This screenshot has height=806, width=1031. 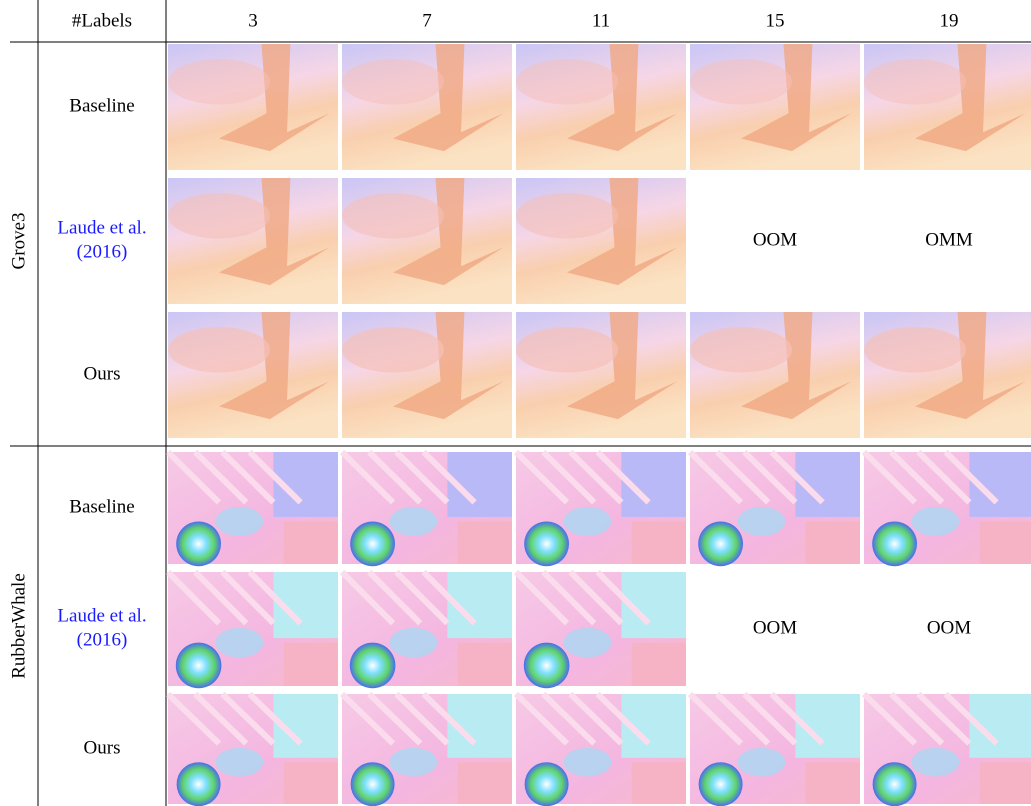 What do you see at coordinates (775, 20) in the screenshot?
I see `column-label: 15` at bounding box center [775, 20].